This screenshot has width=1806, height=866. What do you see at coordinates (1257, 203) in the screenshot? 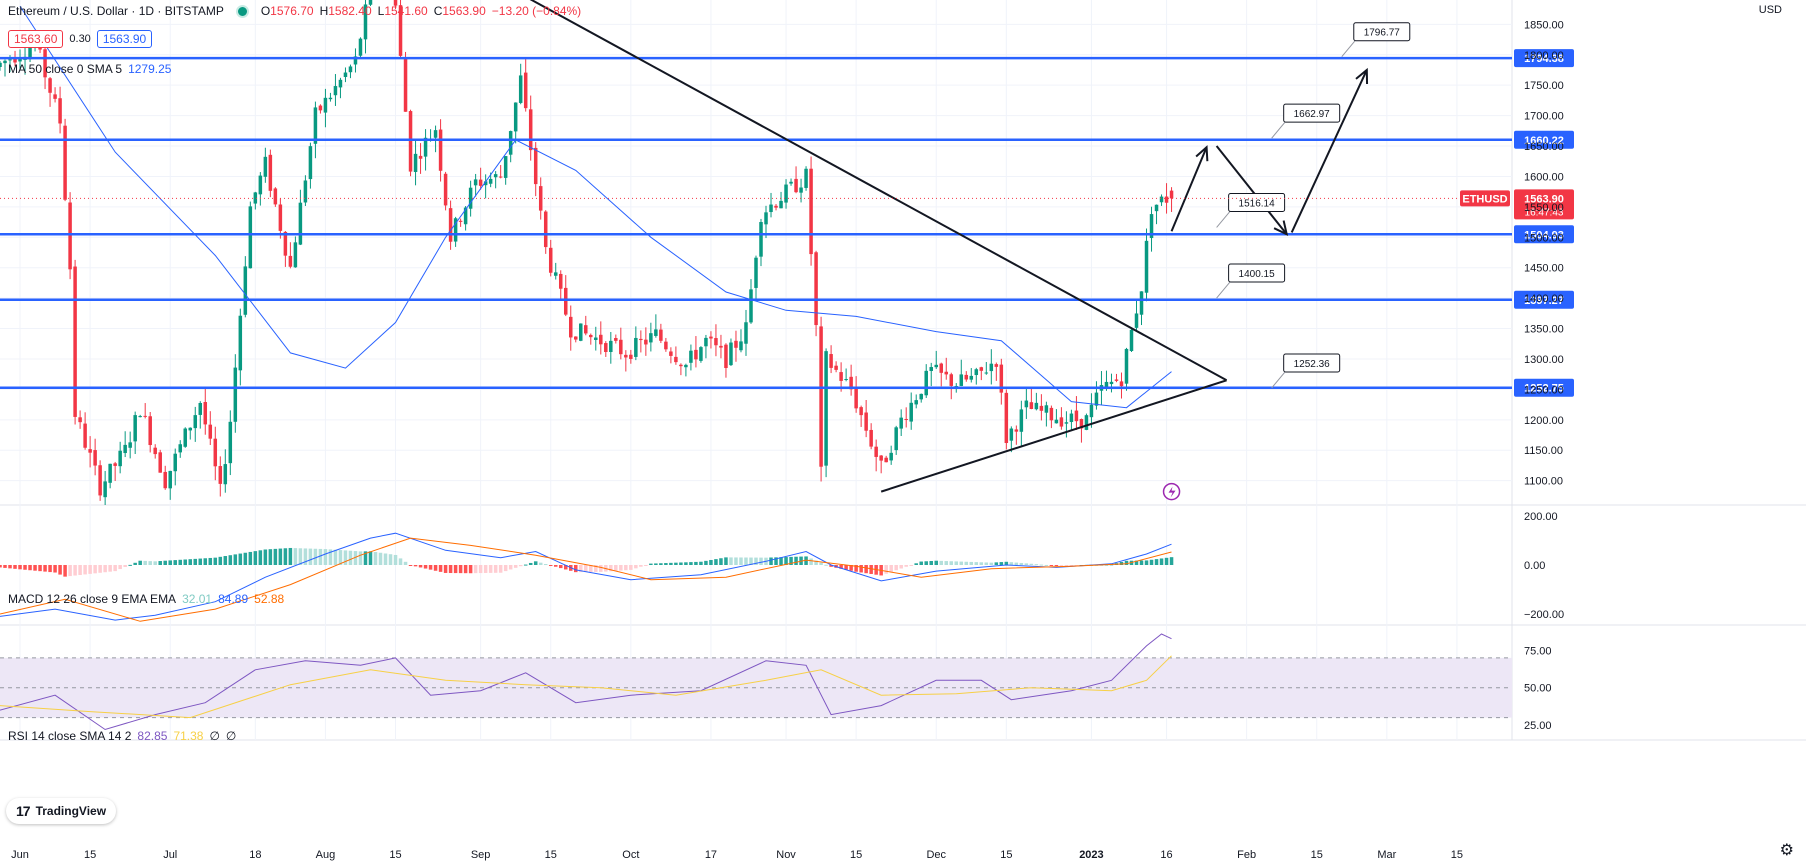
I see `price-callout-text: 1516.14` at bounding box center [1257, 203].